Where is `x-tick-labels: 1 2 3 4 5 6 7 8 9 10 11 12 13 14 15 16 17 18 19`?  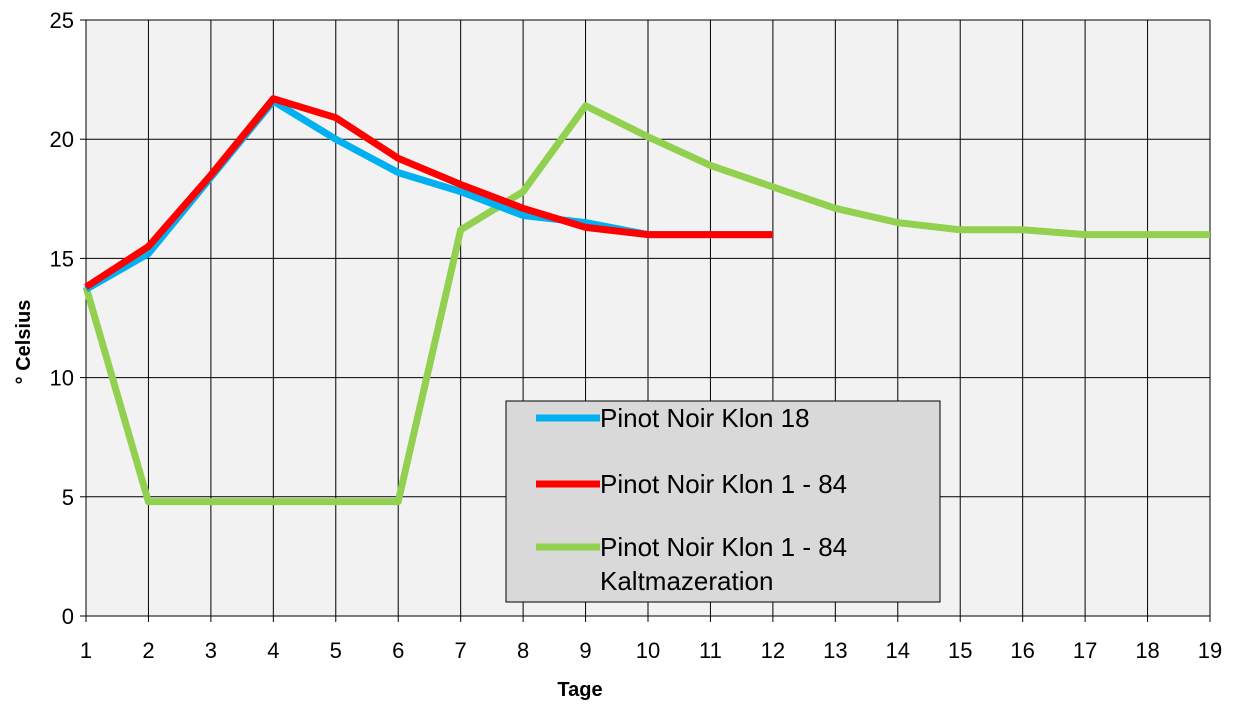
x-tick-labels: 1 2 3 4 5 6 7 8 9 10 11 12 13 14 15 16 17 18 19 is located at coordinates (651, 650).